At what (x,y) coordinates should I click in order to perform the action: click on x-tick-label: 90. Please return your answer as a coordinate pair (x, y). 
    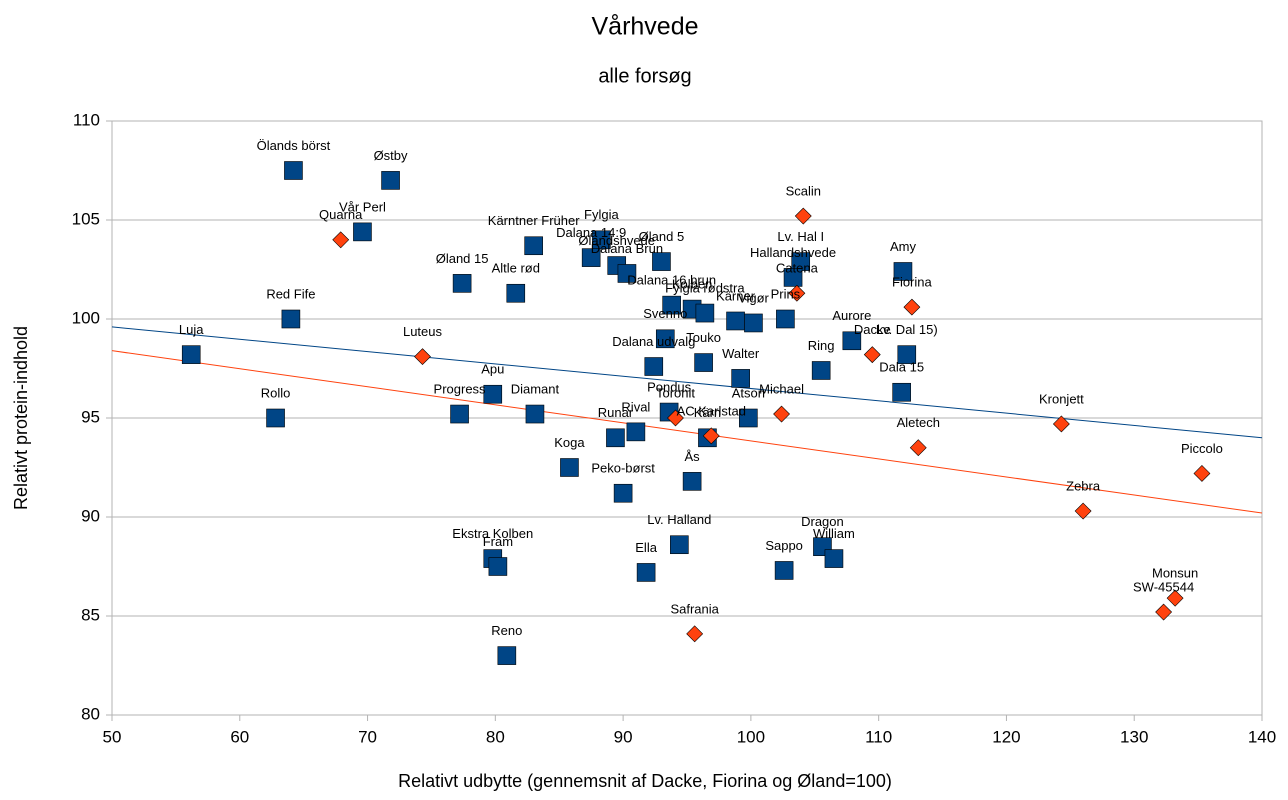
    Looking at the image, I should click on (623, 736).